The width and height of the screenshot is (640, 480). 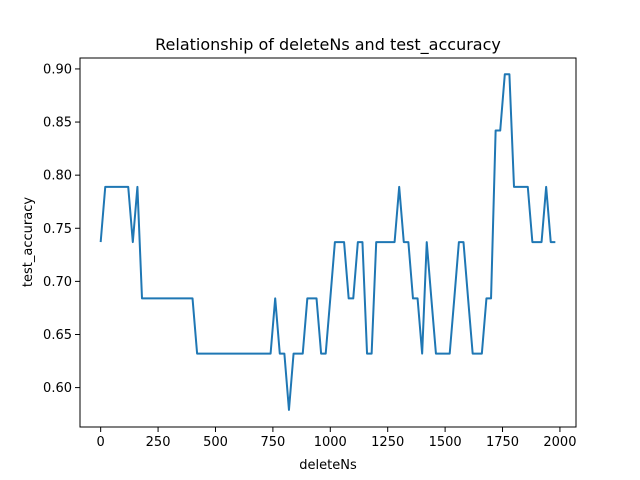 I want to click on y-axis-ticks: 0.60 0.65 0.70 0.75 0.80 0.85 0.90, so click(x=61, y=229).